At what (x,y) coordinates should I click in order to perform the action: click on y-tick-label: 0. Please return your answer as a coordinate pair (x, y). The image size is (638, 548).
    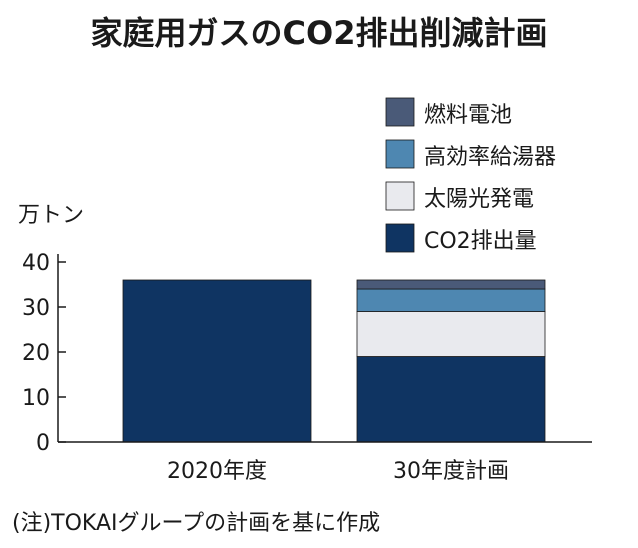
    Looking at the image, I should click on (43, 443).